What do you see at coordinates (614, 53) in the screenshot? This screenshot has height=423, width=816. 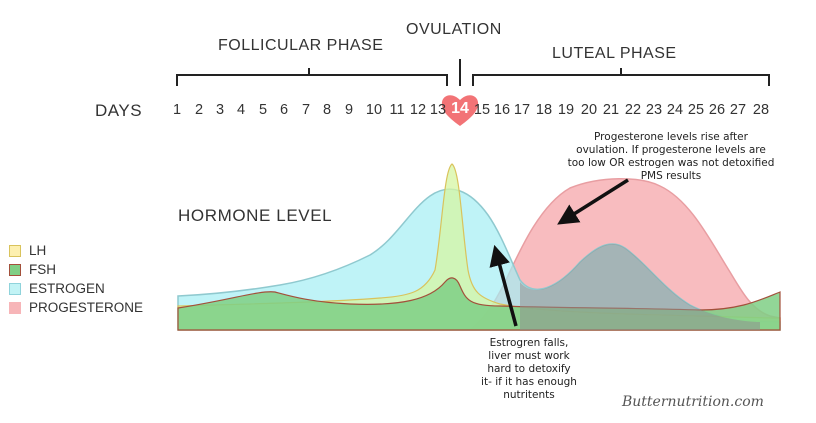 I see `luteal-phase-label: LUTEAL PHASE` at bounding box center [614, 53].